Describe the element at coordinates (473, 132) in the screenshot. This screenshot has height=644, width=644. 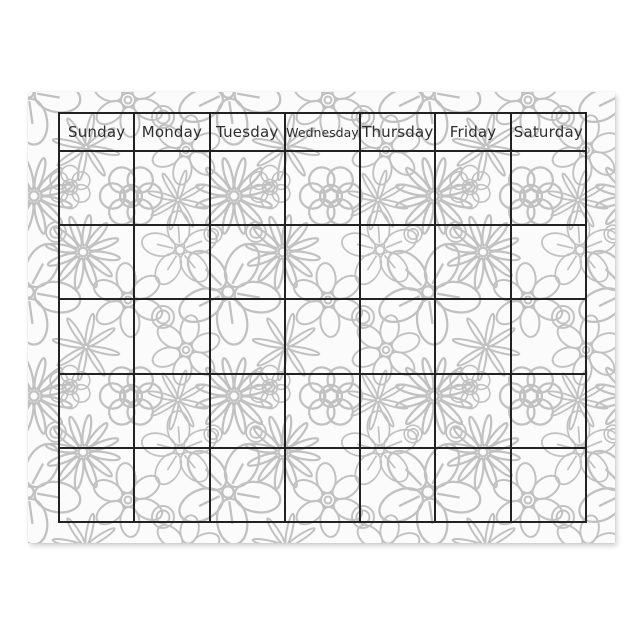
I see `weekday-header-friday: Friday` at that location.